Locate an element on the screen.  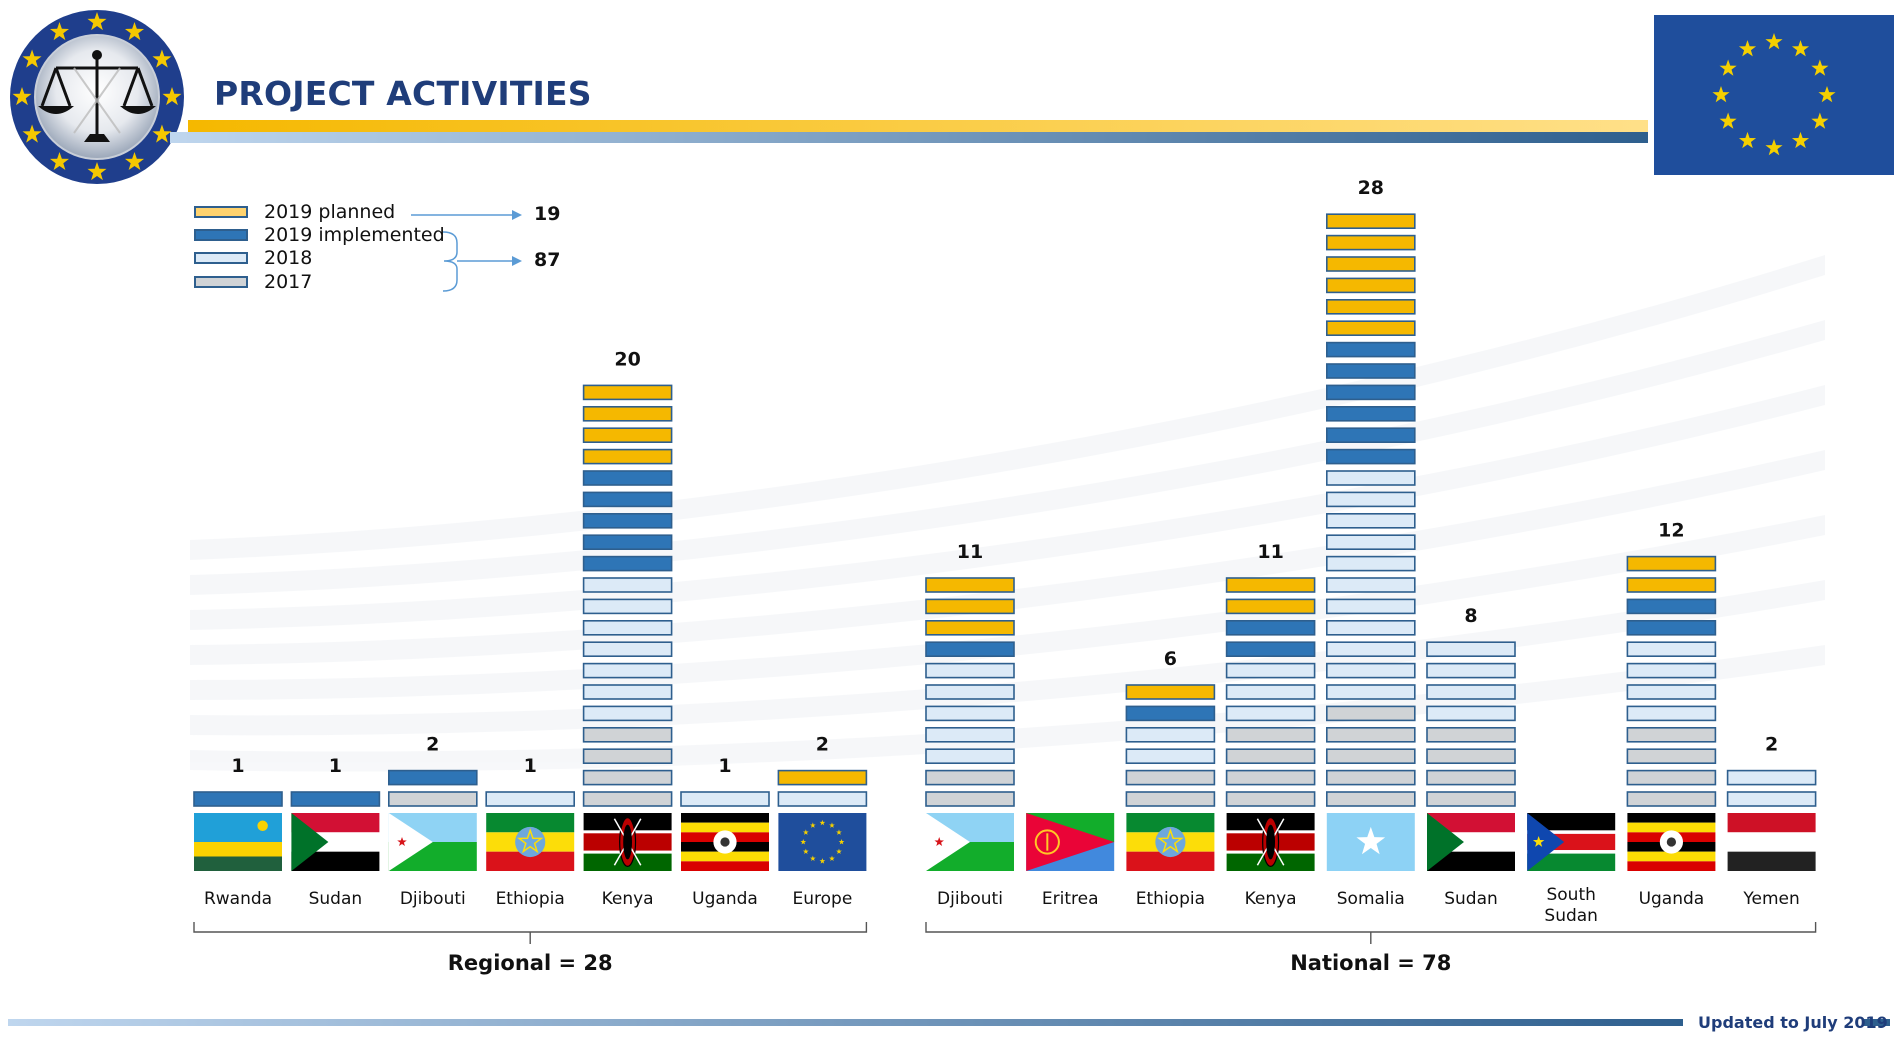
legend-item-implemented: 2019 implemented is located at coordinates (354, 235).